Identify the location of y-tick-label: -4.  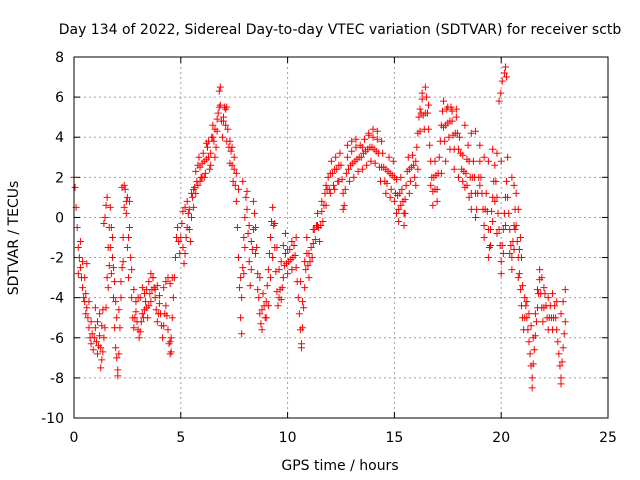
(57, 299).